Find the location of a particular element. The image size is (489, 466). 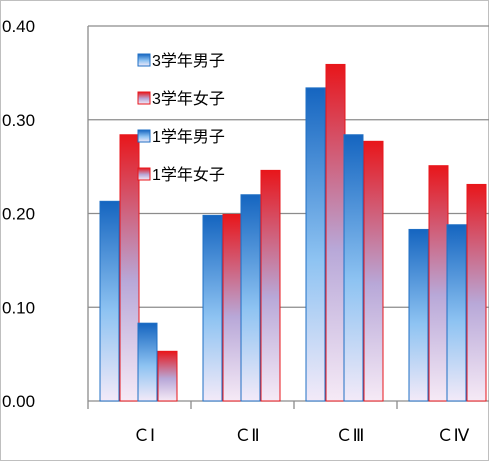

legend: 3学年男子 3学年女子 1学年男子 1学年女子 is located at coordinates (181, 118).